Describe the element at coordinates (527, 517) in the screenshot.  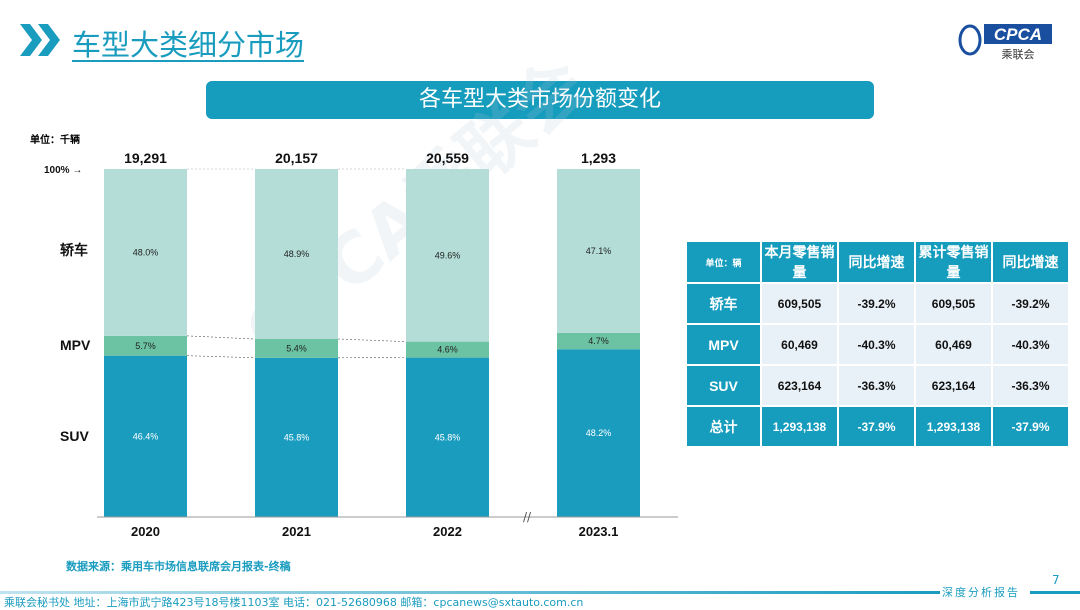
I see `axis-break: //` at that location.